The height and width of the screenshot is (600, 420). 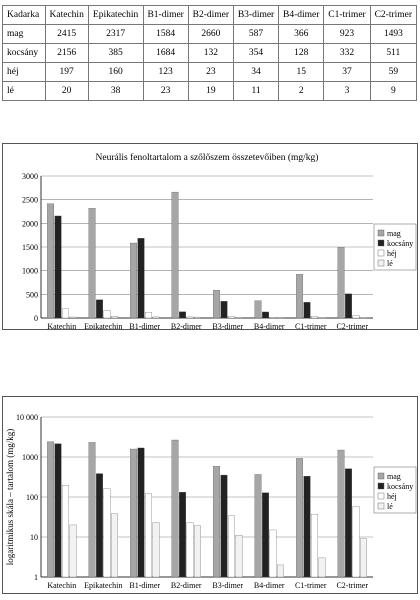 I want to click on table-cell: 2, so click(x=301, y=91).